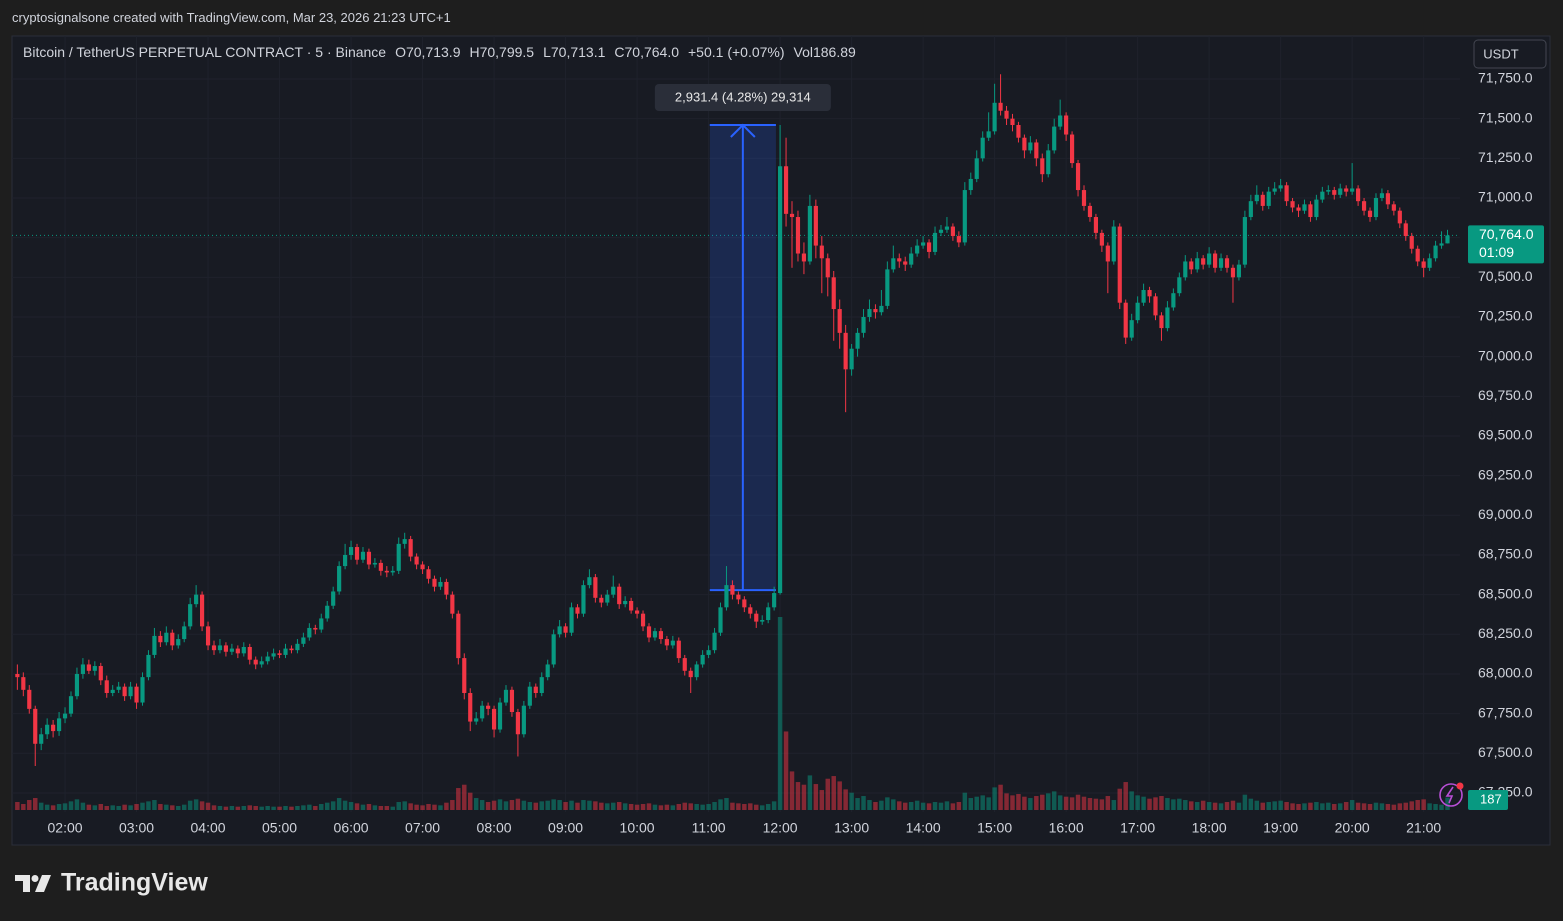 The image size is (1563, 921). I want to click on alert-icon, so click(1451, 794).